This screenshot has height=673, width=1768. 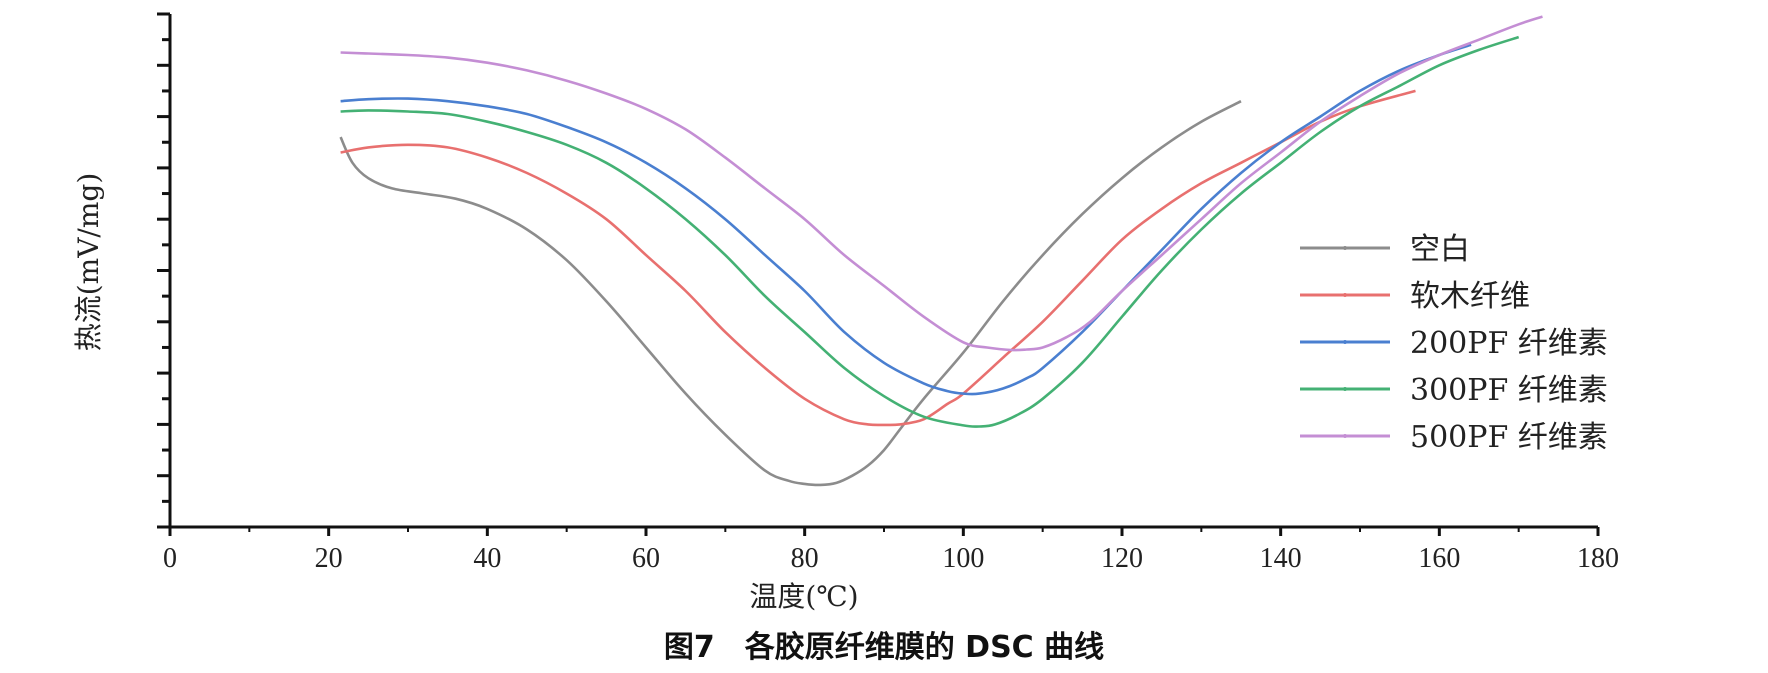 What do you see at coordinates (329, 558) in the screenshot?
I see `x-tick-label: 20` at bounding box center [329, 558].